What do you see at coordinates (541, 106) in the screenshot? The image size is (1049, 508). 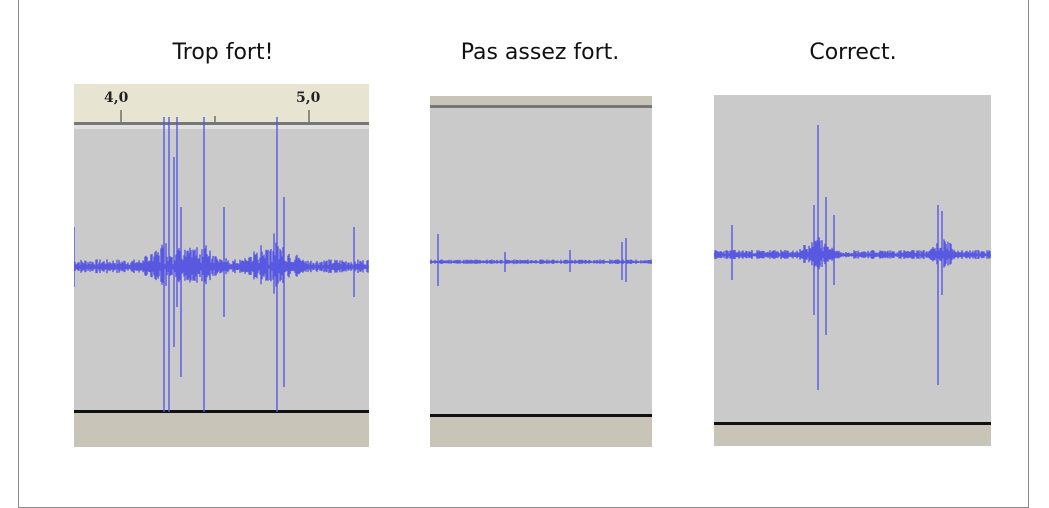 I see `track-top-line` at bounding box center [541, 106].